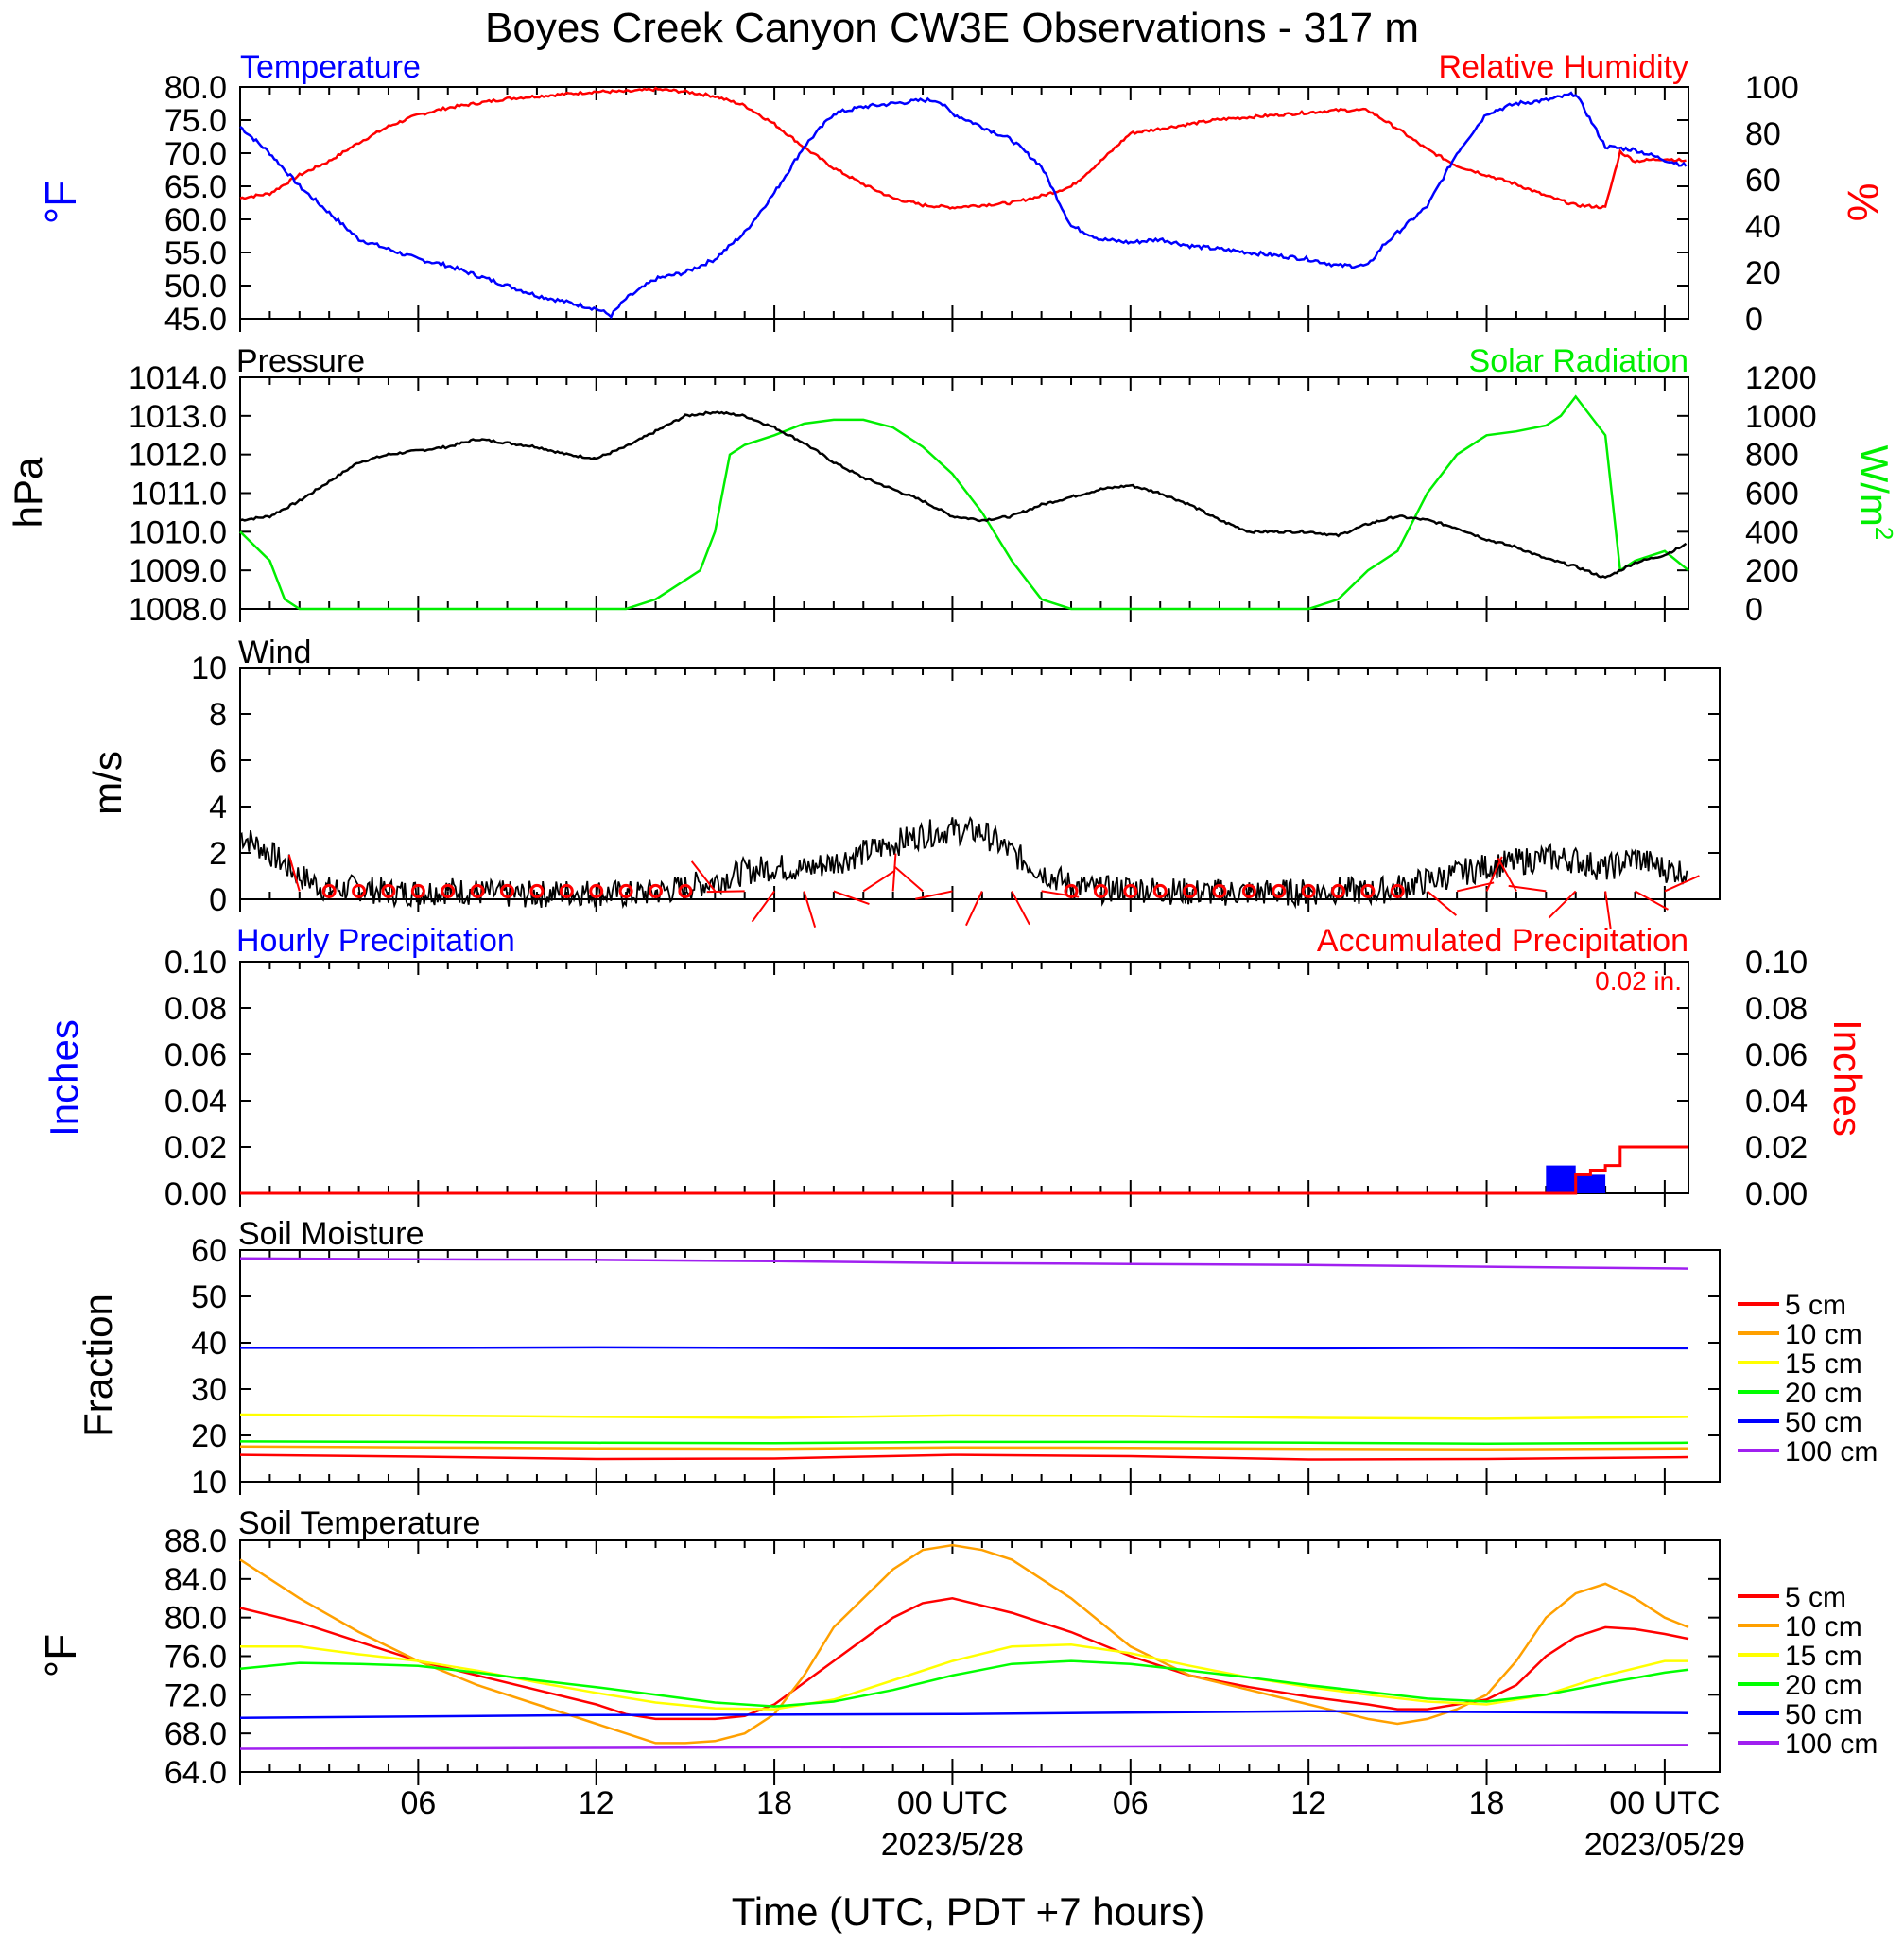  I want to click on y-tick-label: 70.0, so click(195, 154).